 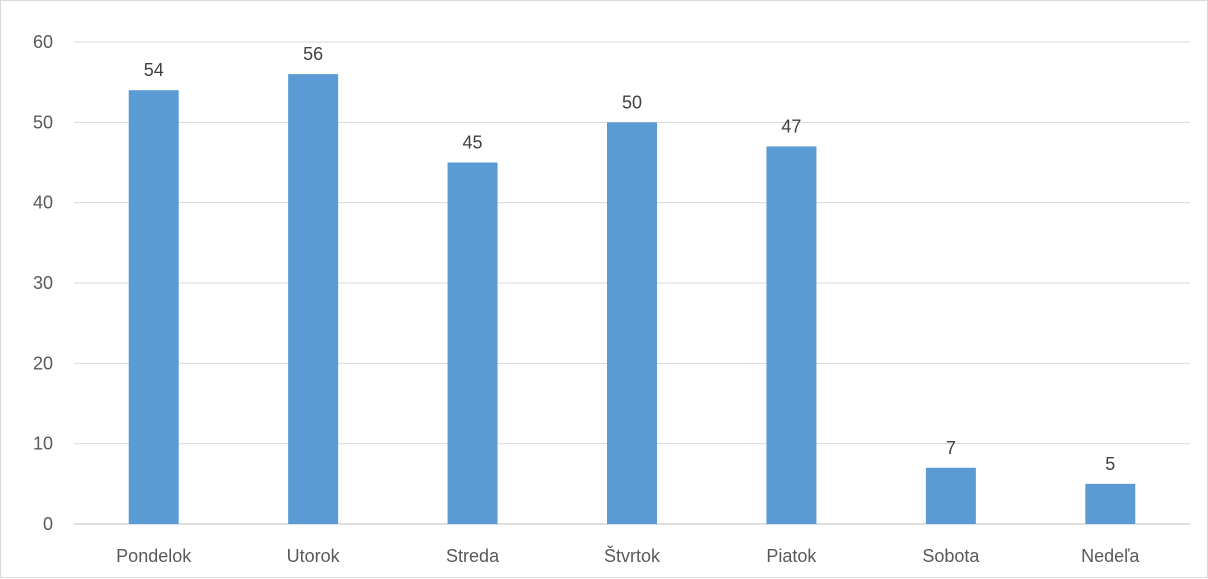 What do you see at coordinates (1110, 464) in the screenshot?
I see `data-label: 5` at bounding box center [1110, 464].